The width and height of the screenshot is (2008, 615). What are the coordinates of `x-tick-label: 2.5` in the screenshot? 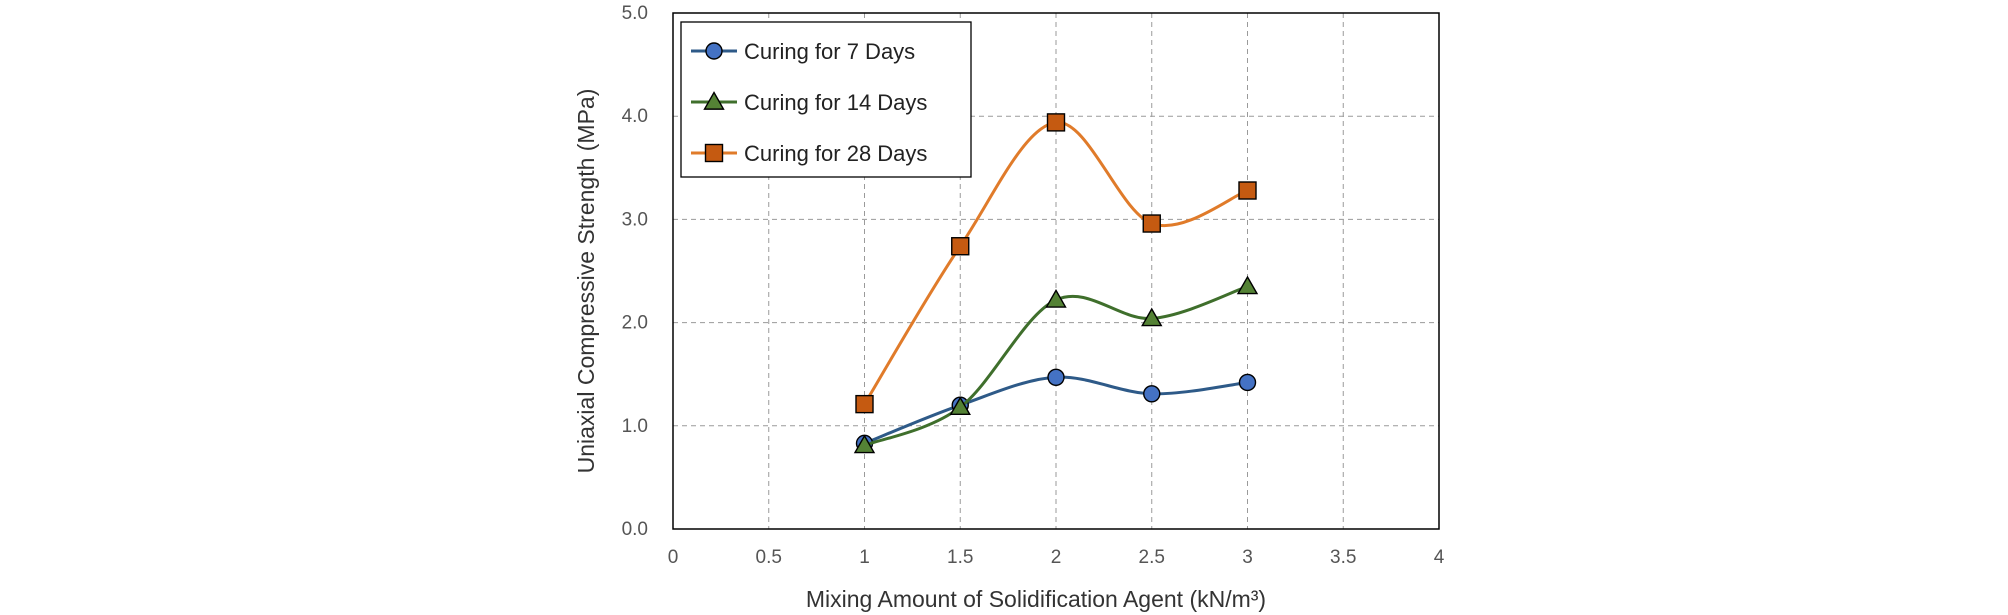 It's located at (1152, 557).